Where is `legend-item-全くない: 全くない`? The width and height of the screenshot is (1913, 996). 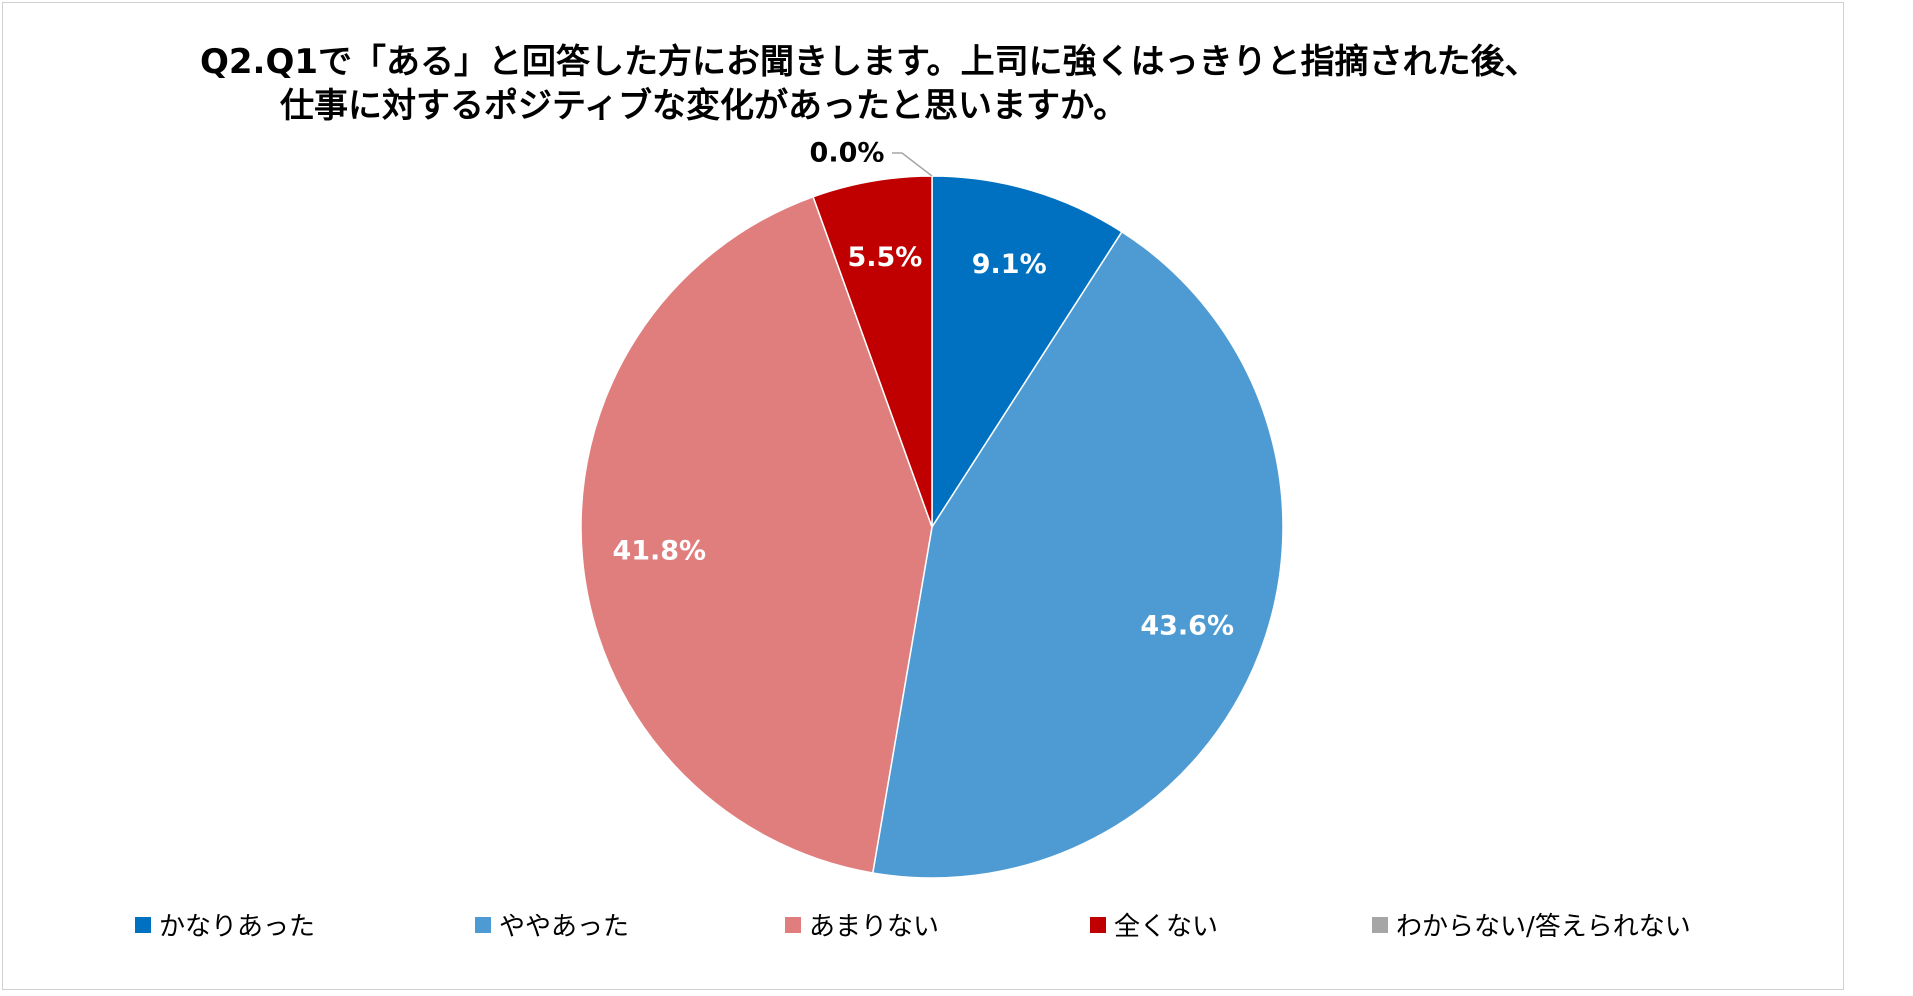
legend-item-全くない: 全くない is located at coordinates (1154, 924).